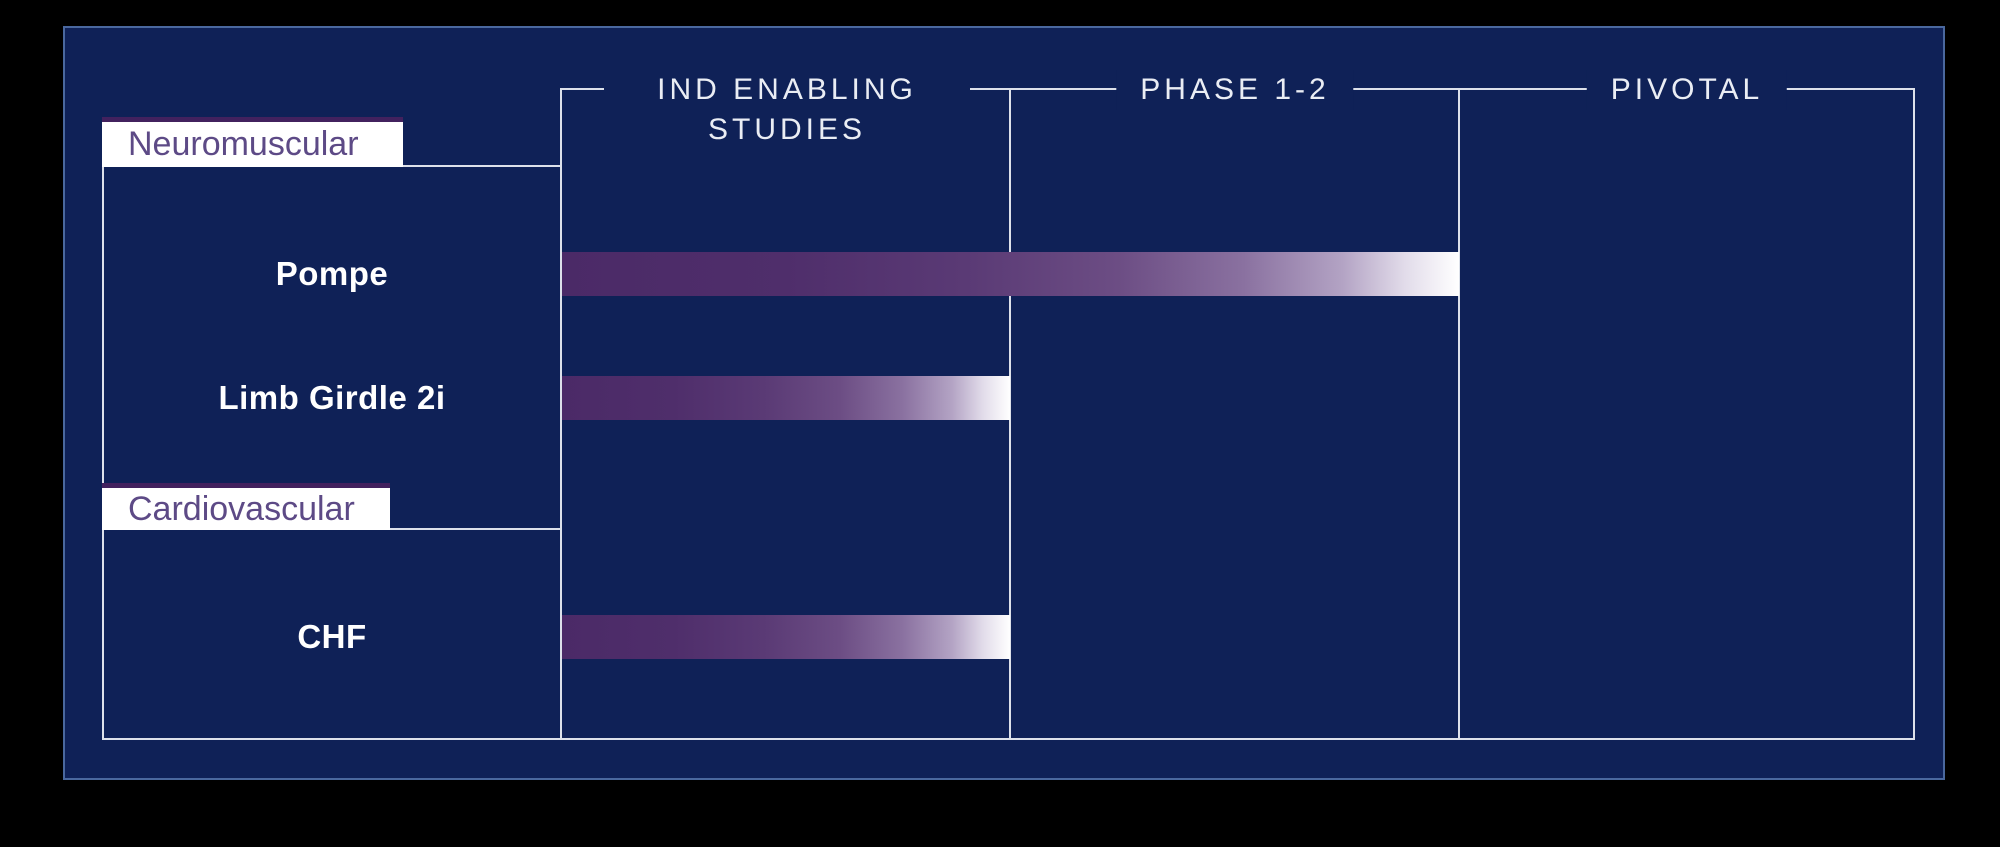 This screenshot has width=2000, height=847. I want to click on category-chip-label: Neuromuscular, so click(243, 144).